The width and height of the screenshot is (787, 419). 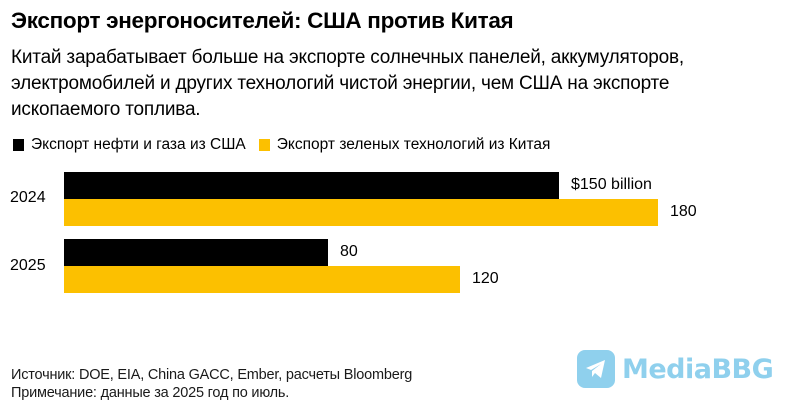 I want to click on legend-item-china: Экспорт зеленых технологий из Китая, so click(x=404, y=145).